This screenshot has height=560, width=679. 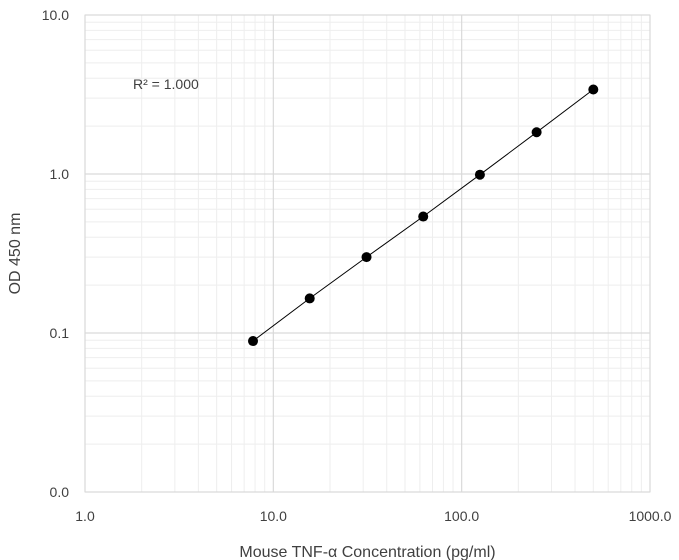 I want to click on y-tick-label: 1.0, so click(x=60, y=174).